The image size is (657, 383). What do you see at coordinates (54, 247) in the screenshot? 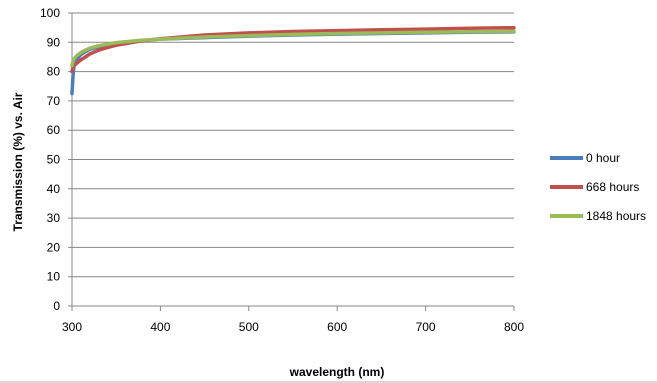
I see `y-tick-label: 20` at bounding box center [54, 247].